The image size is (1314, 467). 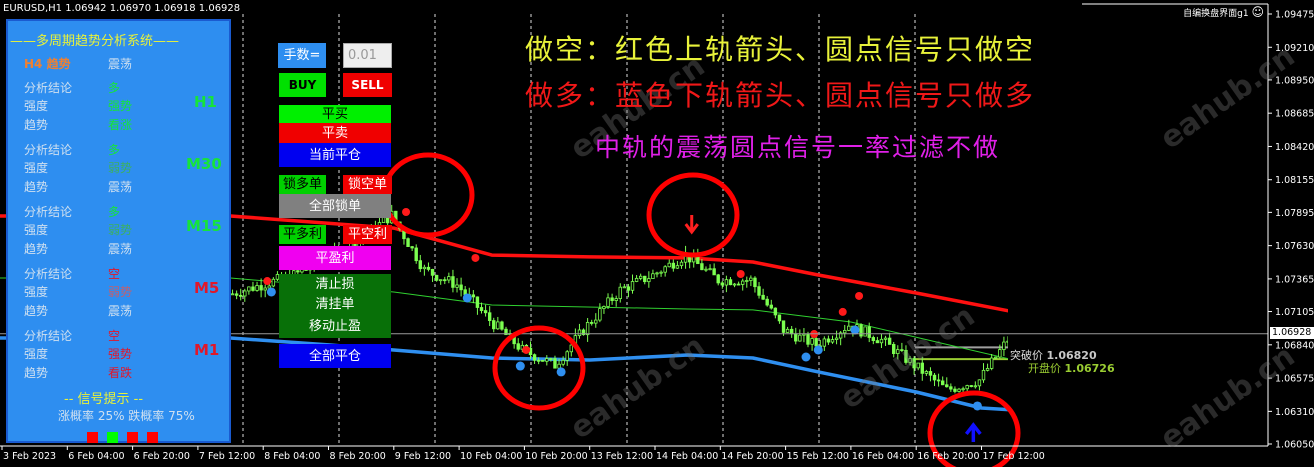 What do you see at coordinates (335, 114) in the screenshot?
I see `close-buy-button: 平买` at bounding box center [335, 114].